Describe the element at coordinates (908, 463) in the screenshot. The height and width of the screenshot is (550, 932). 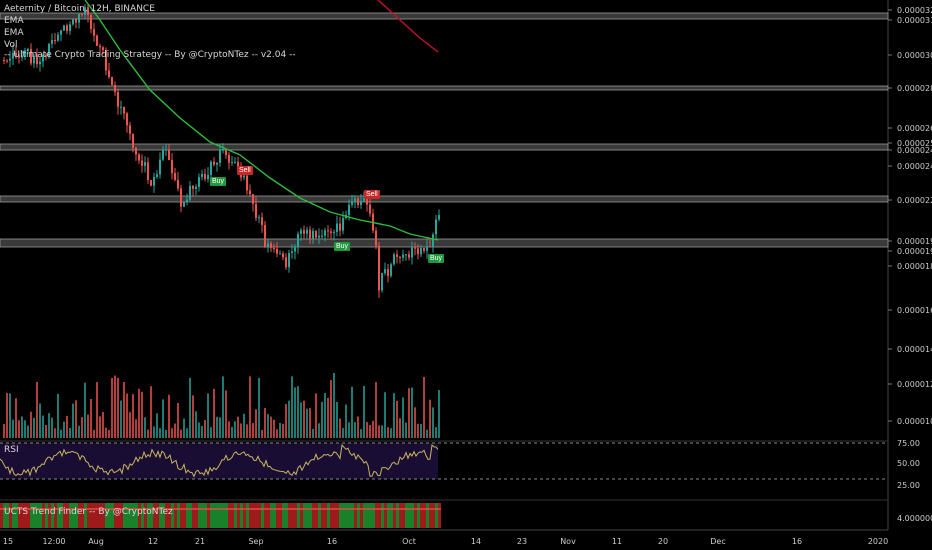
I see `rsi-tick-label: 50.00` at that location.